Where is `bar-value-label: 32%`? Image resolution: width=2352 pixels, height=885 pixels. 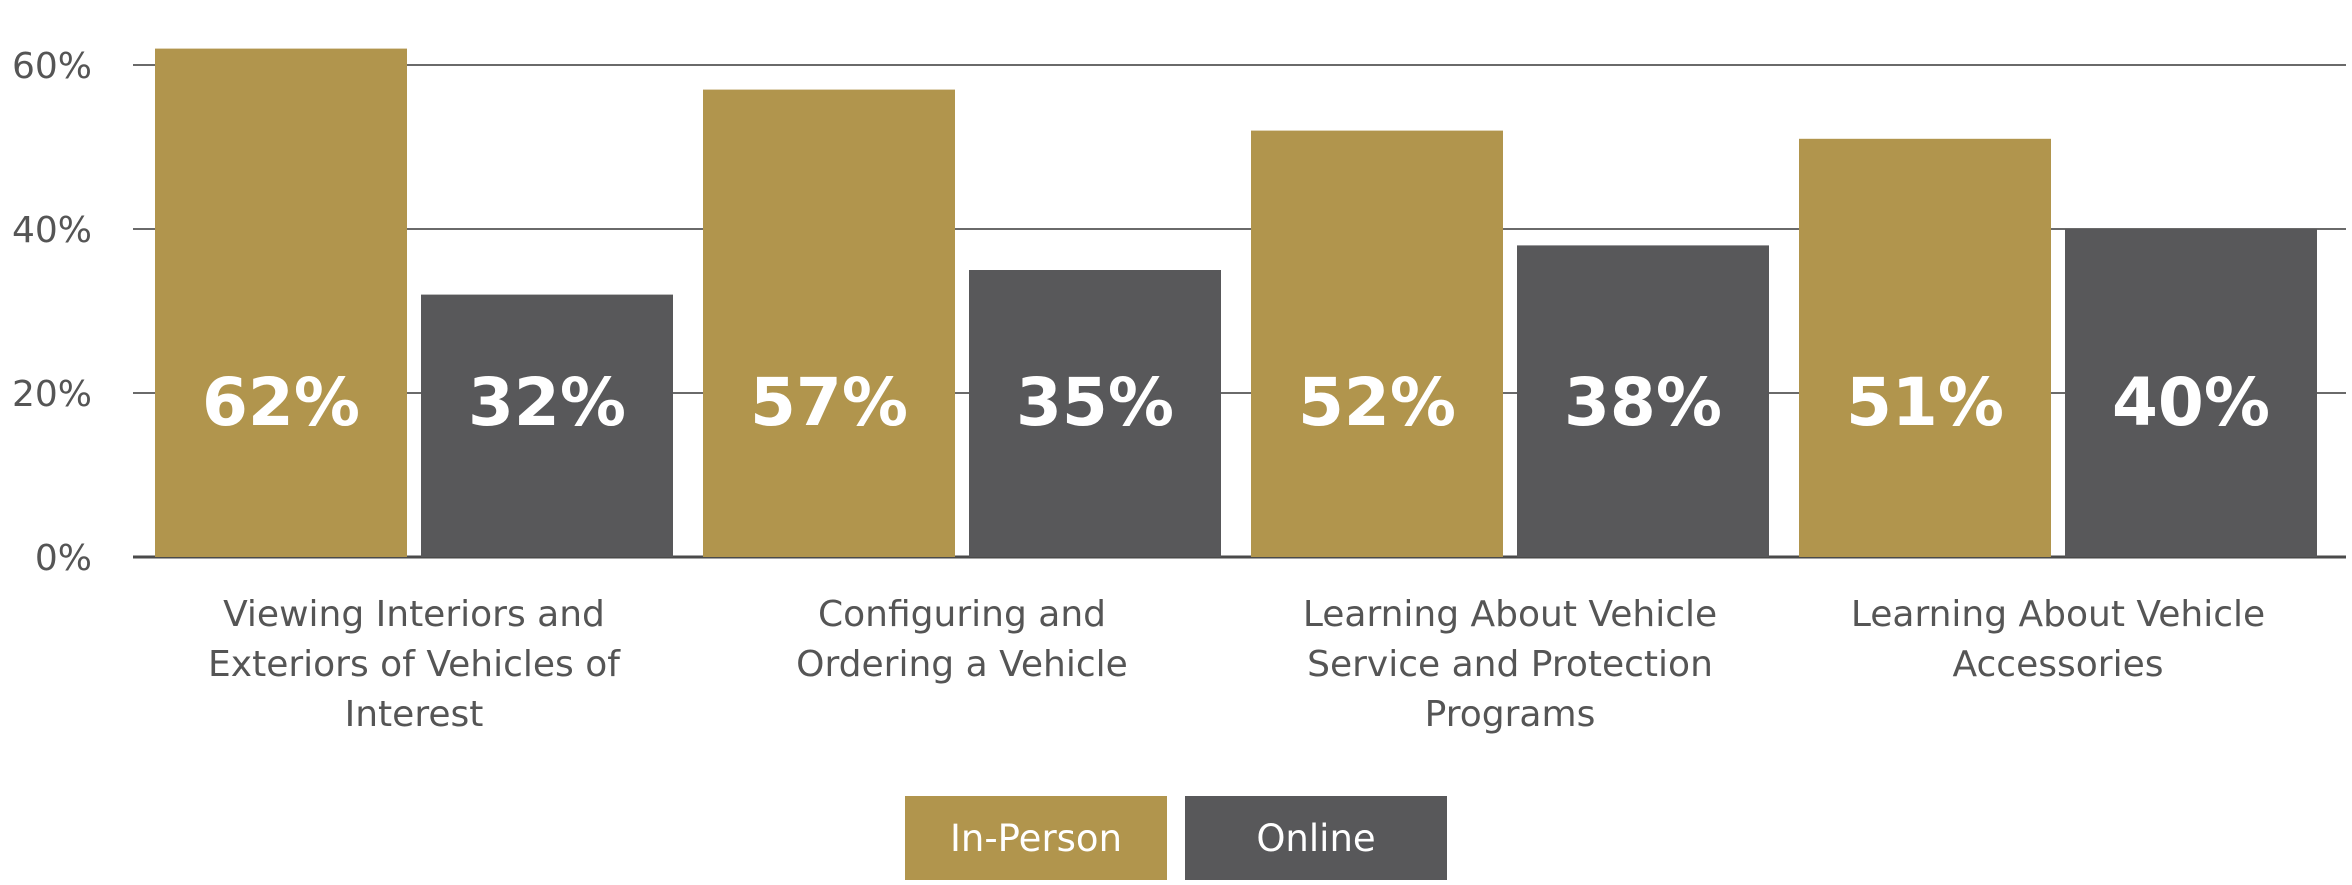 bar-value-label: 32% is located at coordinates (547, 402).